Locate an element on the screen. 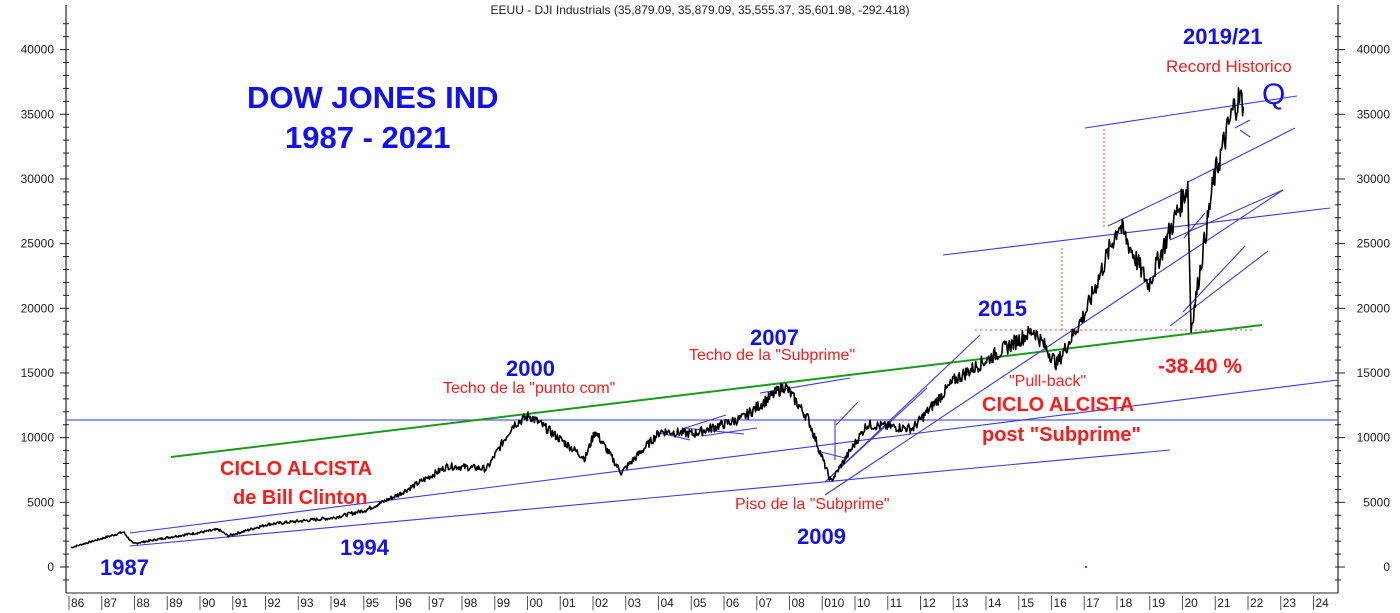  clinton-cycle-line2: de Bill Clinton is located at coordinates (300, 498).